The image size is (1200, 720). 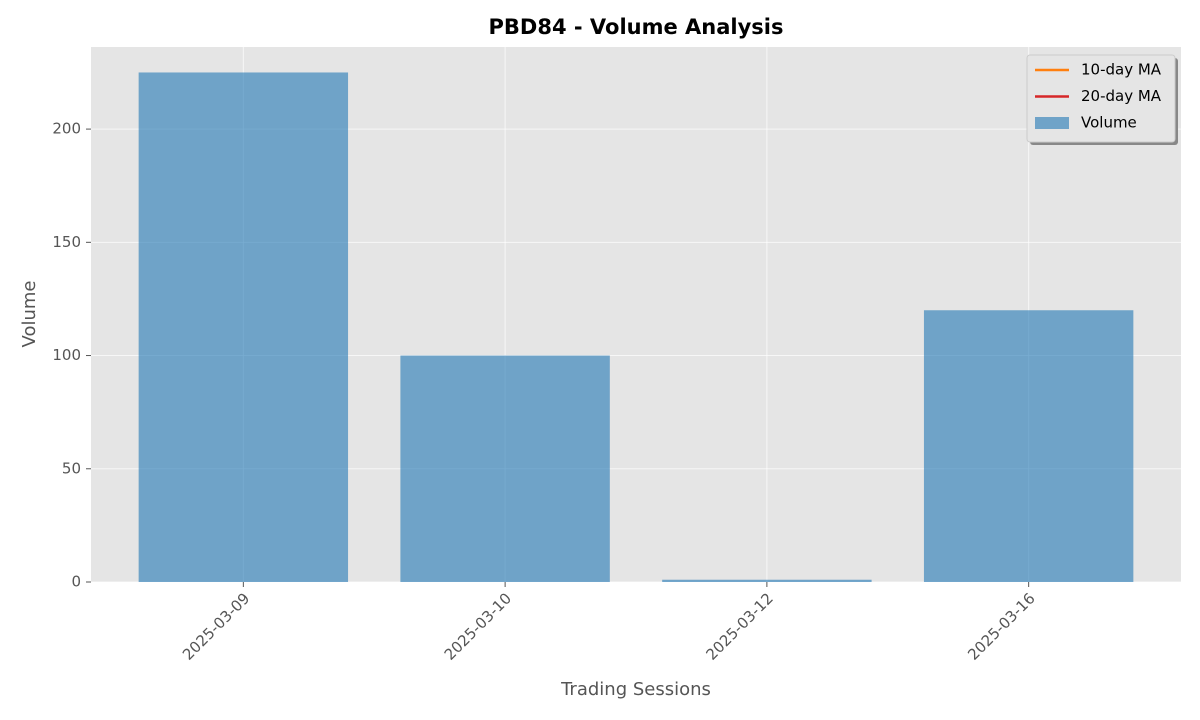 I want to click on chart-title: PBD84 - Volume Analysis, so click(x=636, y=27).